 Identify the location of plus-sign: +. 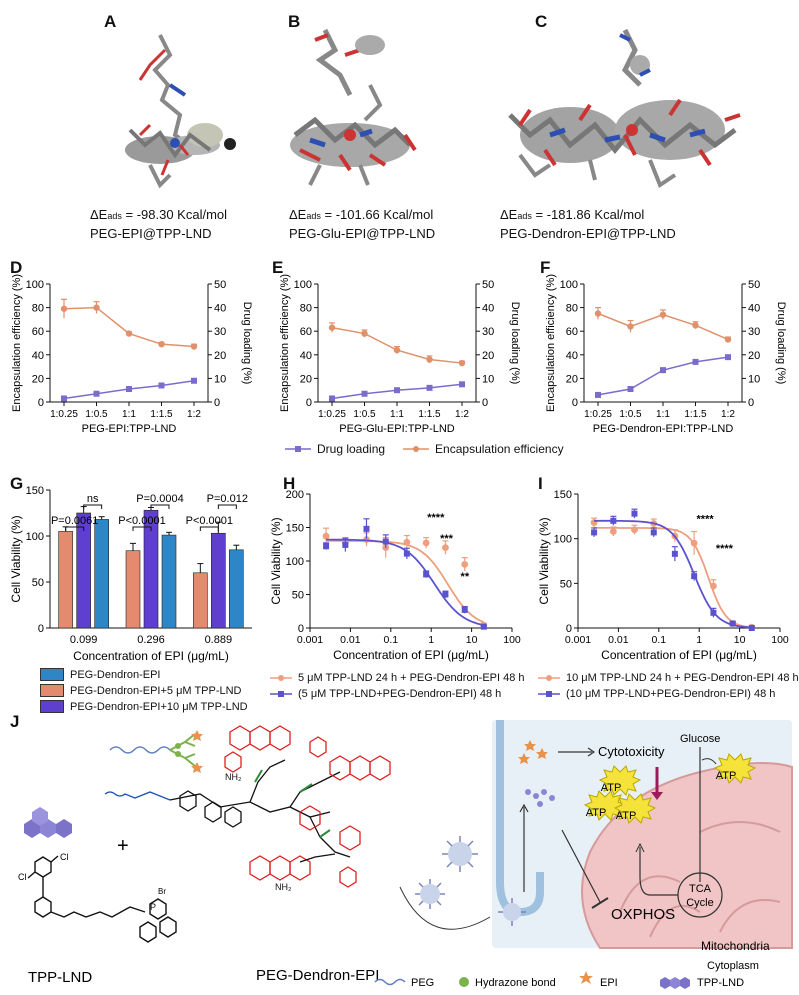
(123, 846).